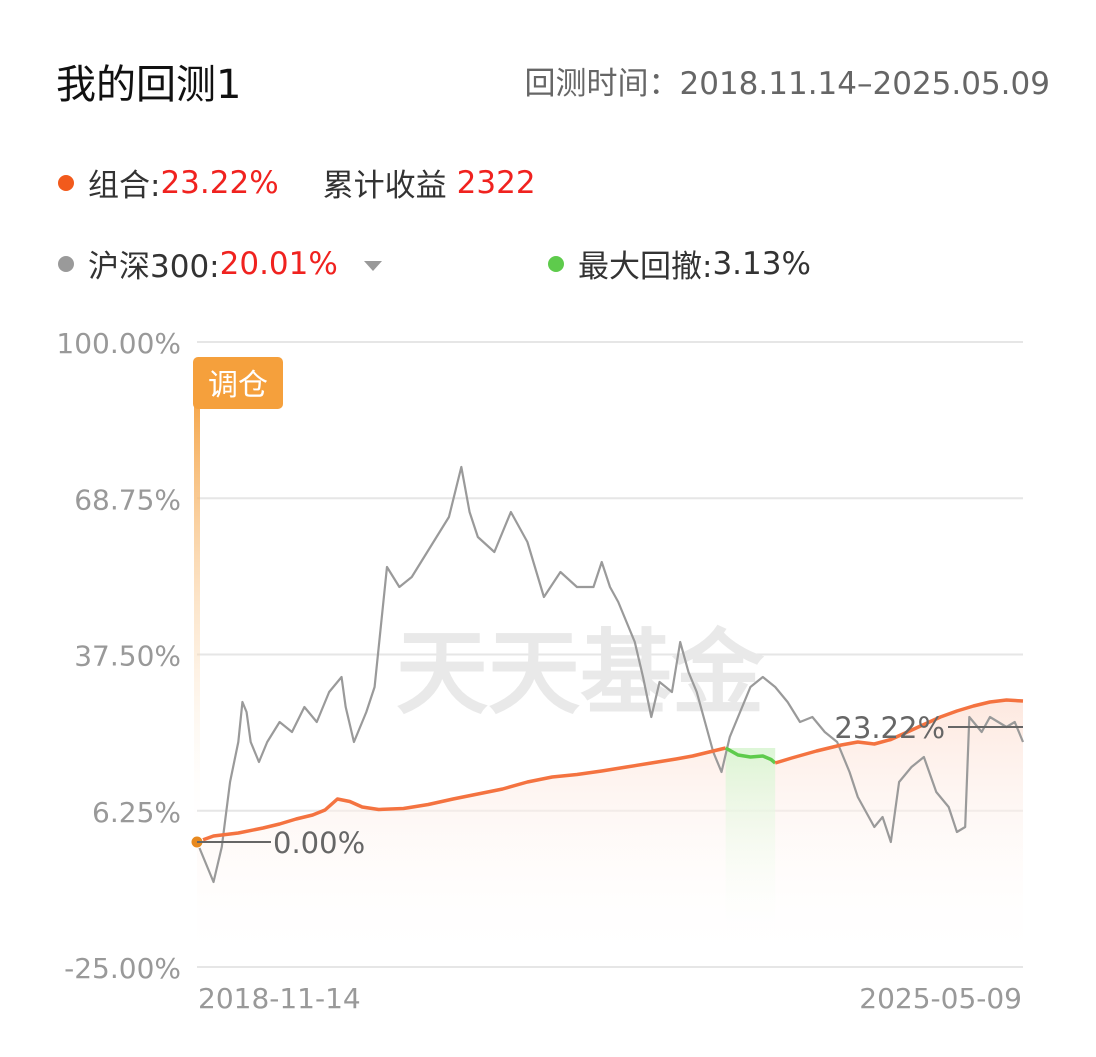  I want to click on legend-portfolio: 组合: 23.22% 累计收益 2322, so click(297, 182).